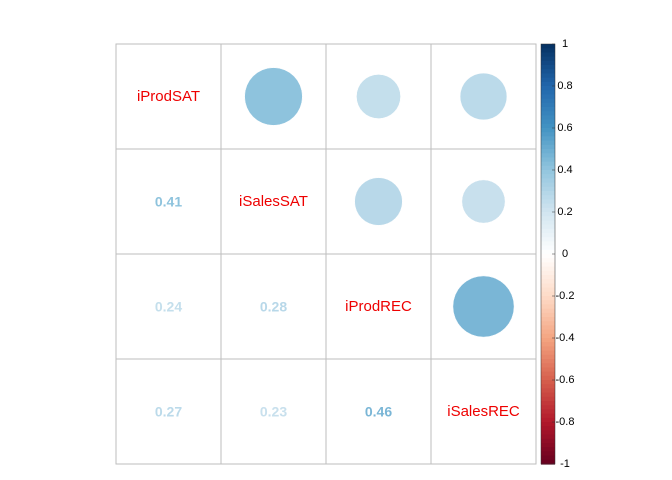 The width and height of the screenshot is (672, 480). What do you see at coordinates (378, 306) in the screenshot?
I see `diagonal-label: iProdREC` at bounding box center [378, 306].